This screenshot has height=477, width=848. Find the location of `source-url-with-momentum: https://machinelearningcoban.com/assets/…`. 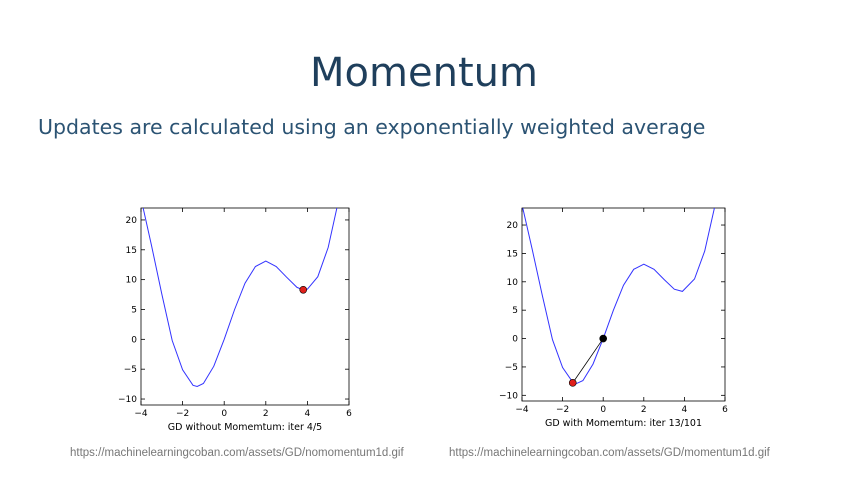

source-url-with-momentum: https://machinelearningcoban.com/assets/… is located at coordinates (609, 453).